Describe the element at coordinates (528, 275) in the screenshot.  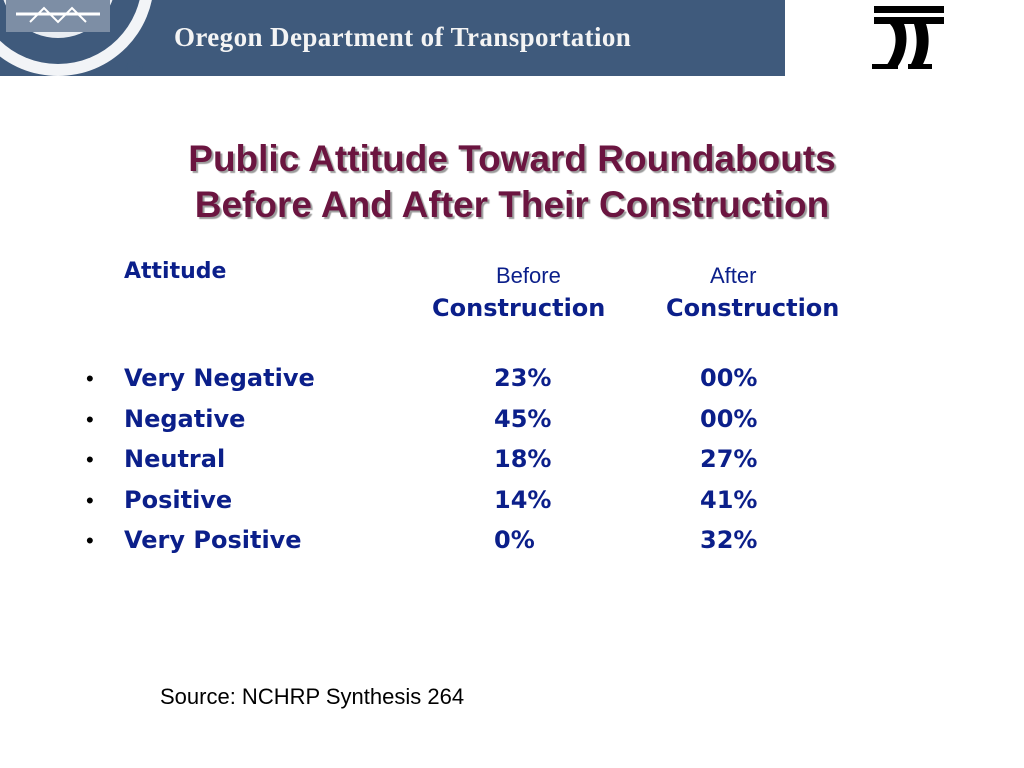
I see `column-header-before: Before` at that location.